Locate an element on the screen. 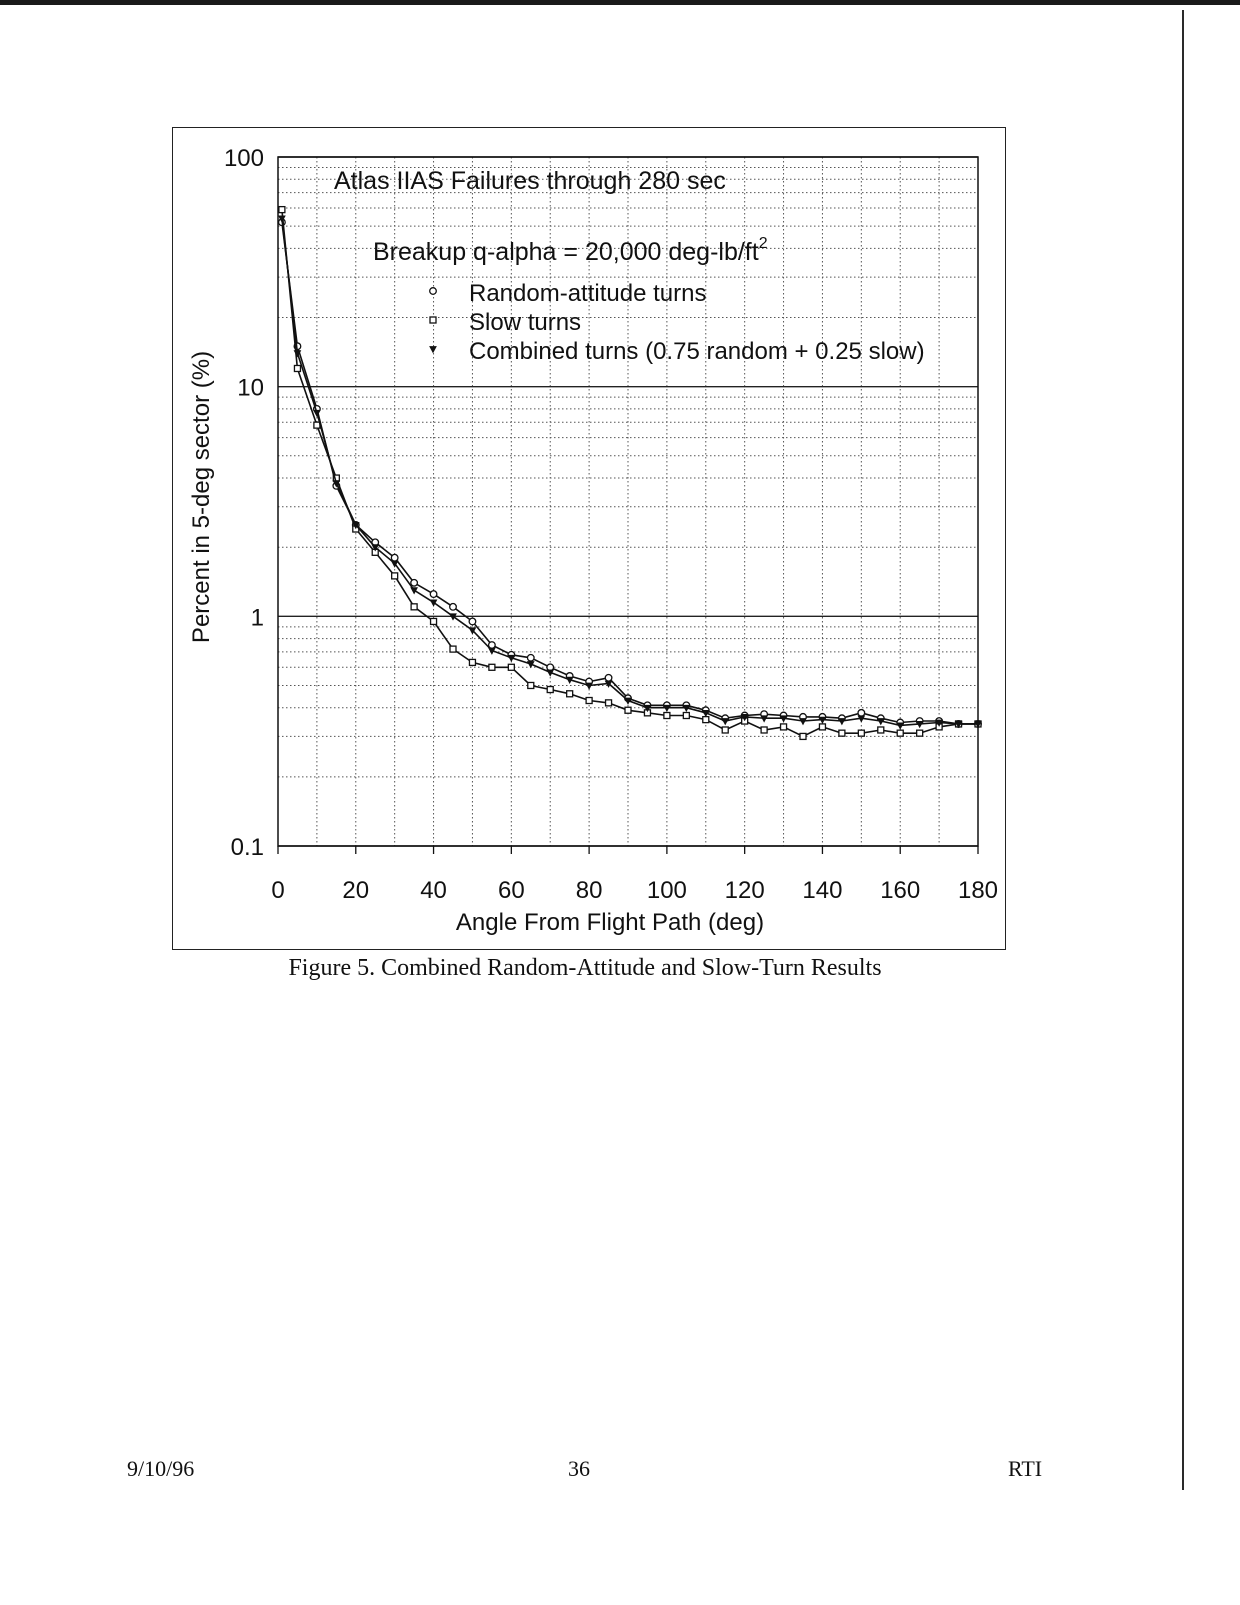 This screenshot has height=1605, width=1240. x-tick-label: 140 is located at coordinates (822, 890).